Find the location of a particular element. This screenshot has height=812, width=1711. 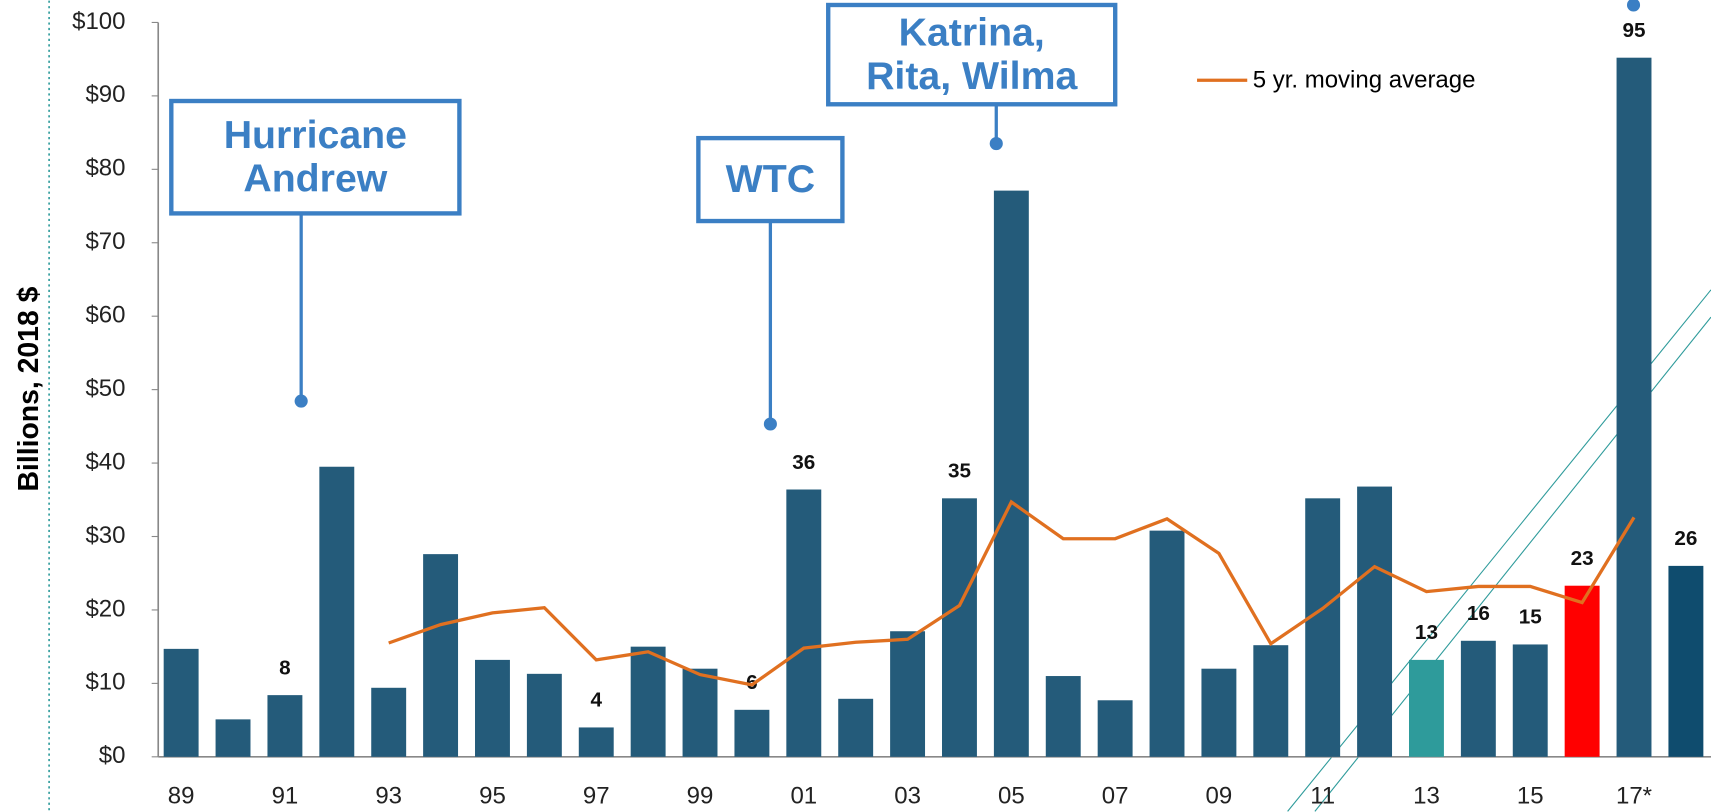

value-label: 13 is located at coordinates (1426, 632).